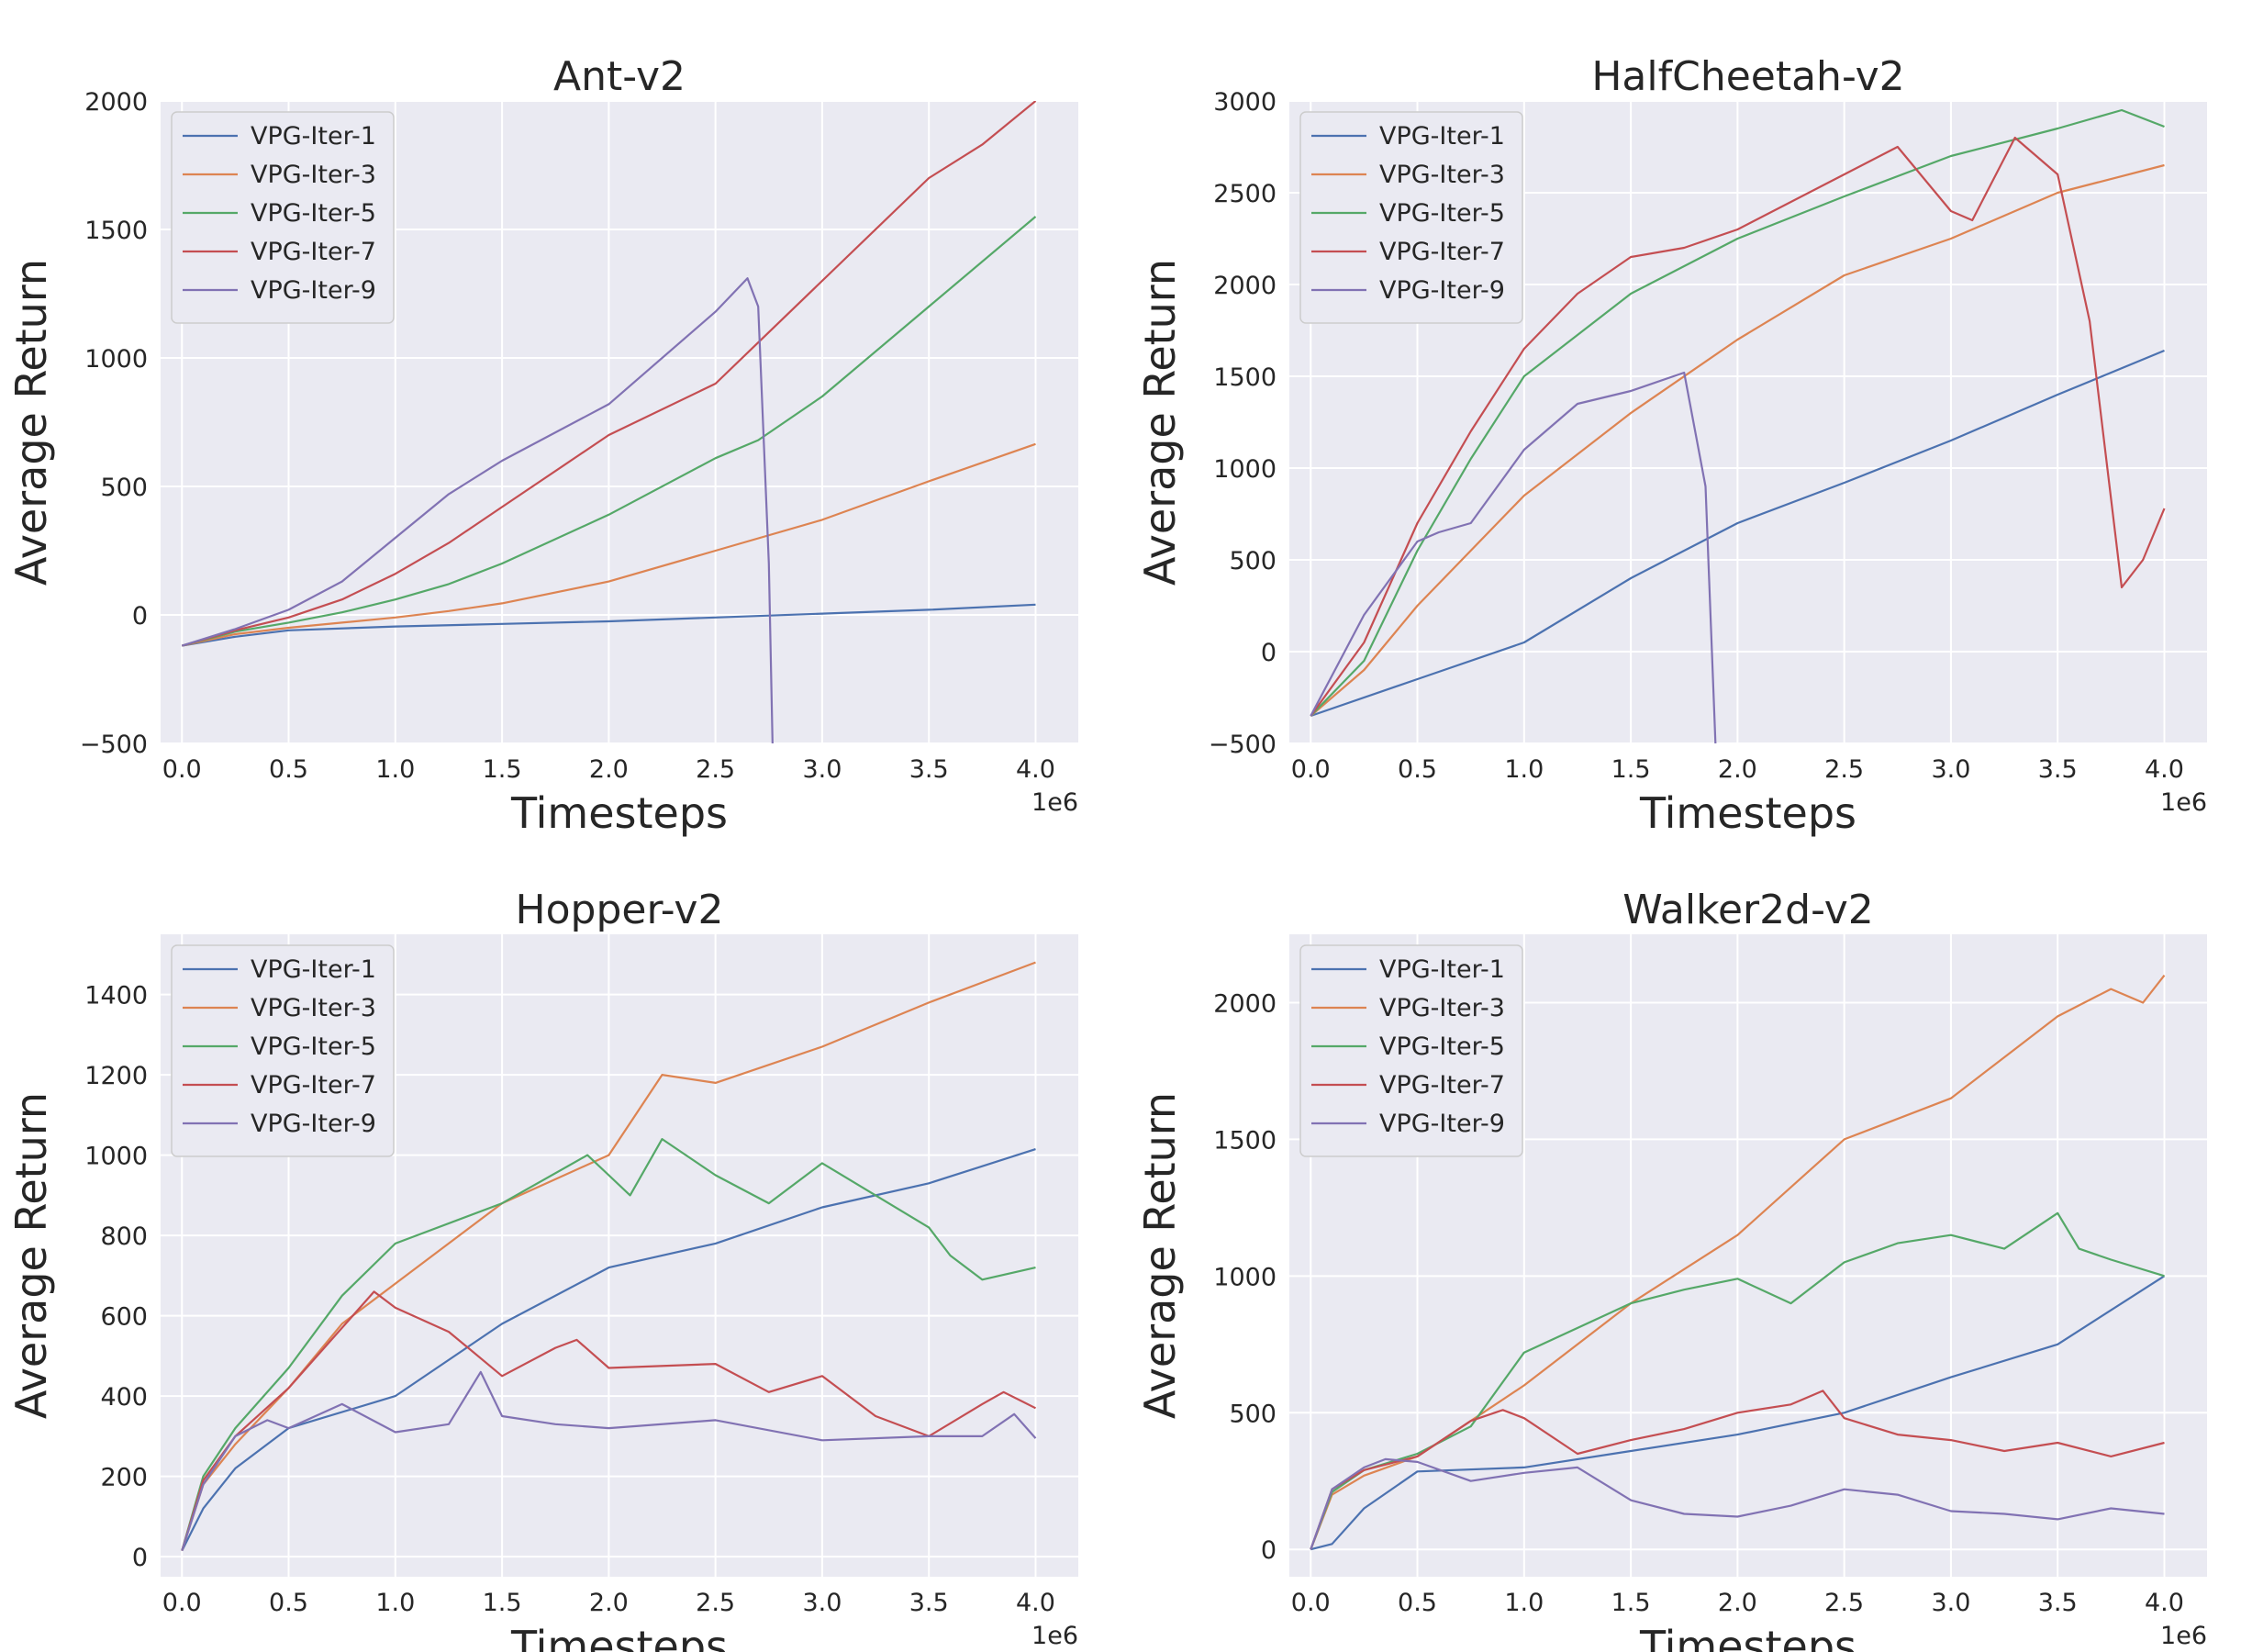 This screenshot has height=1652, width=2241. Describe the element at coordinates (619, 77) in the screenshot. I see `chart-title: Ant-v2` at that location.